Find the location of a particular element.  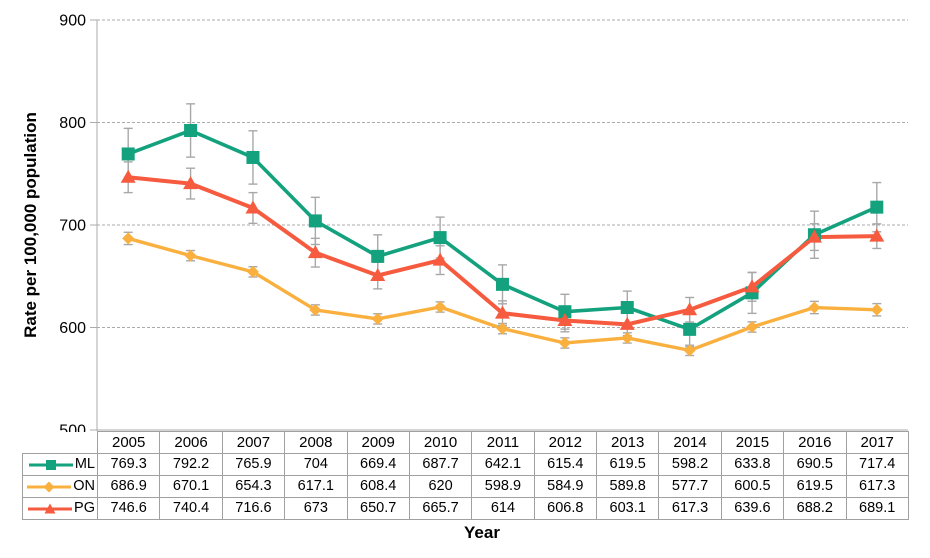

value-cell: 690.5 is located at coordinates (815, 464).